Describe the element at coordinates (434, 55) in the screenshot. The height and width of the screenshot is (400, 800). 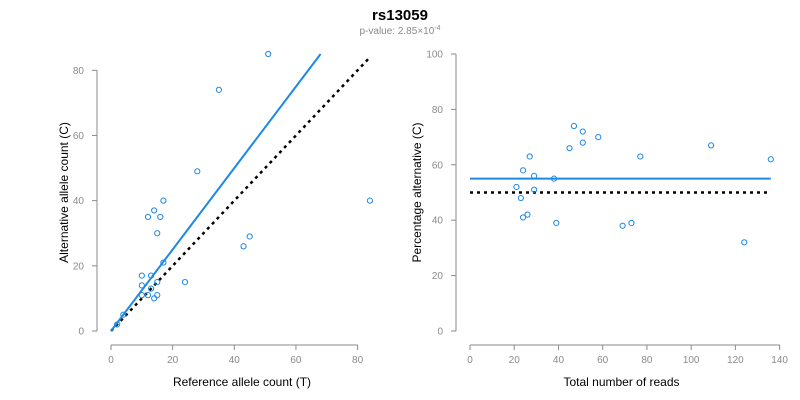
I see `y-tick-label: 100` at that location.